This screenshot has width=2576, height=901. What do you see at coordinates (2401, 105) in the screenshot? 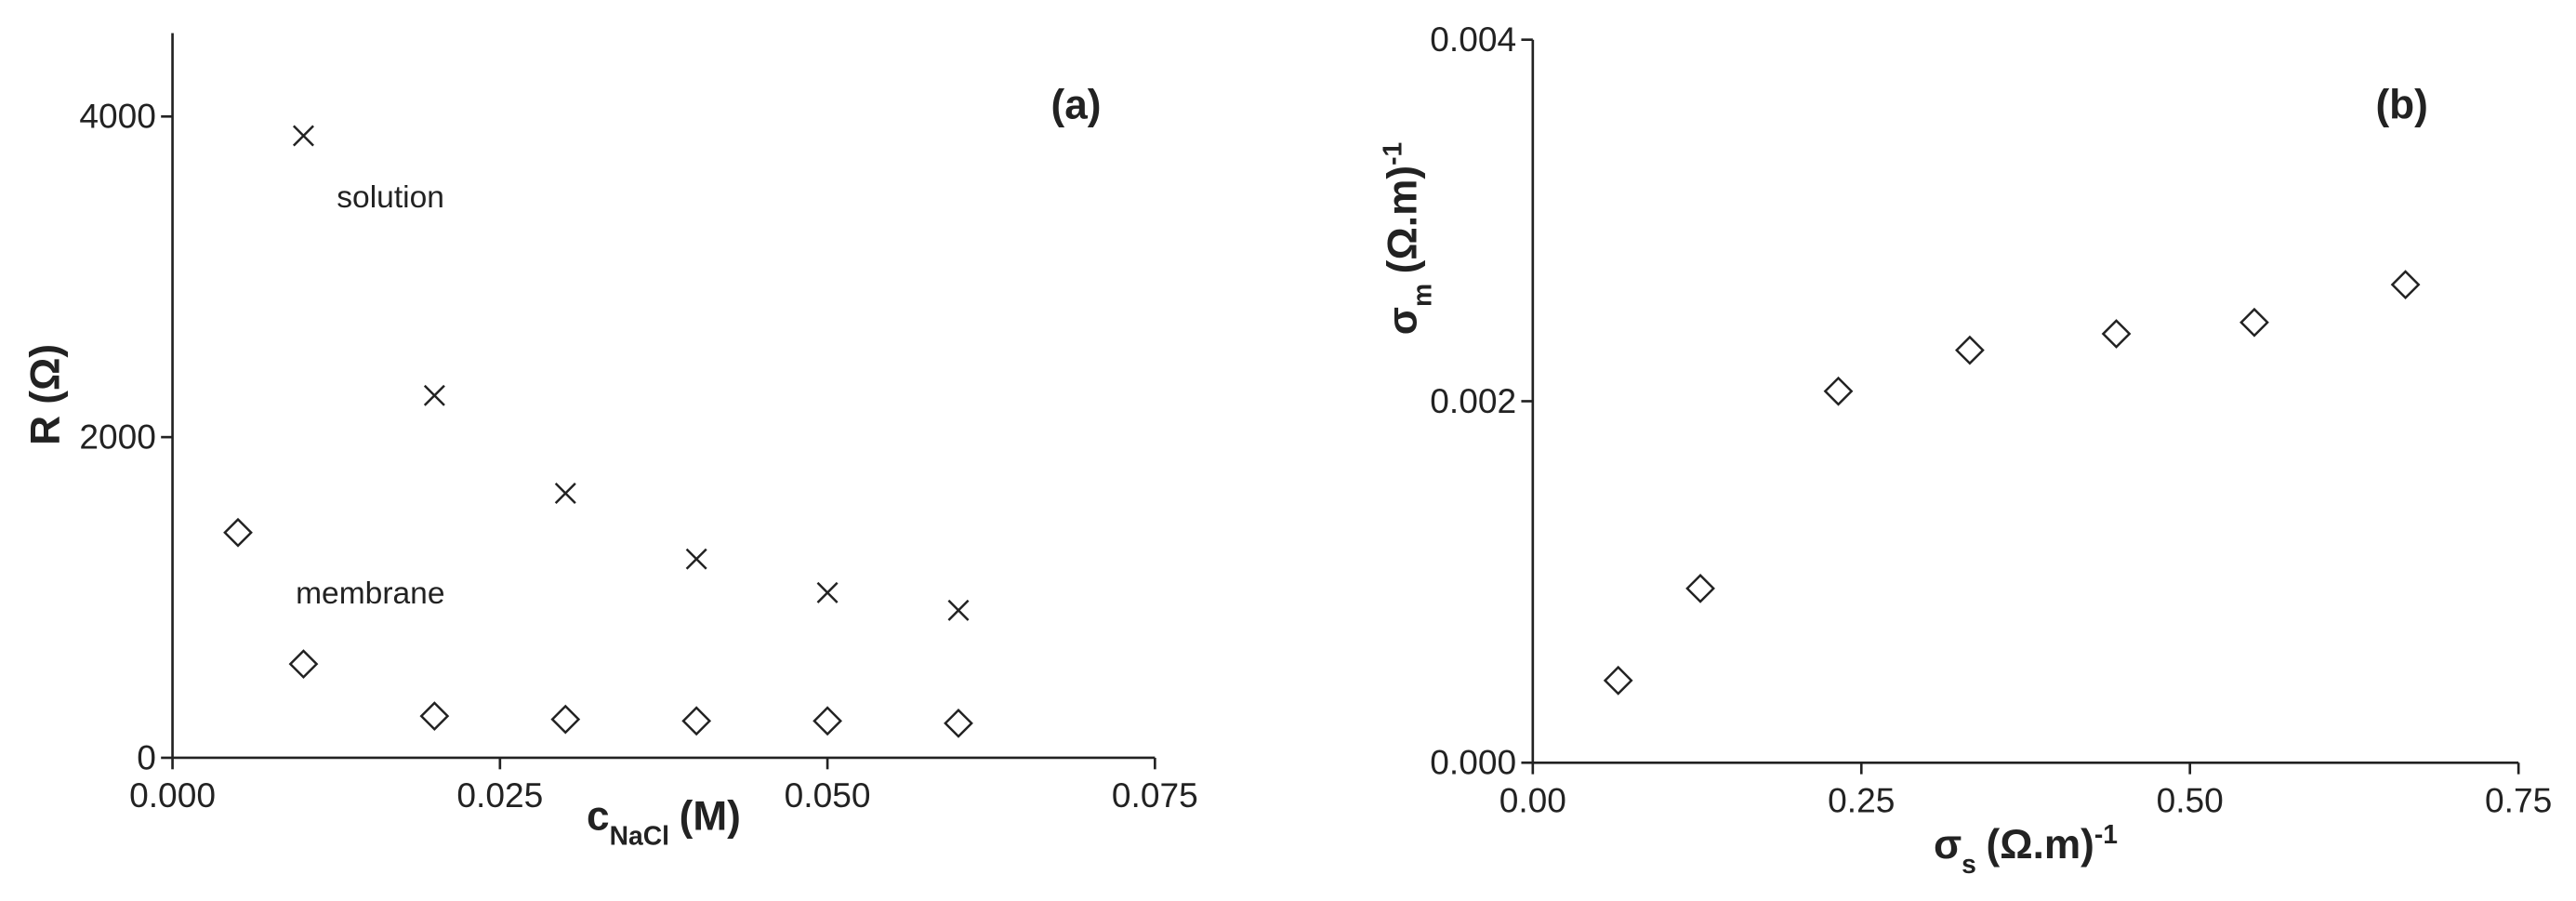
I see `chart-title: (b)` at bounding box center [2401, 105].